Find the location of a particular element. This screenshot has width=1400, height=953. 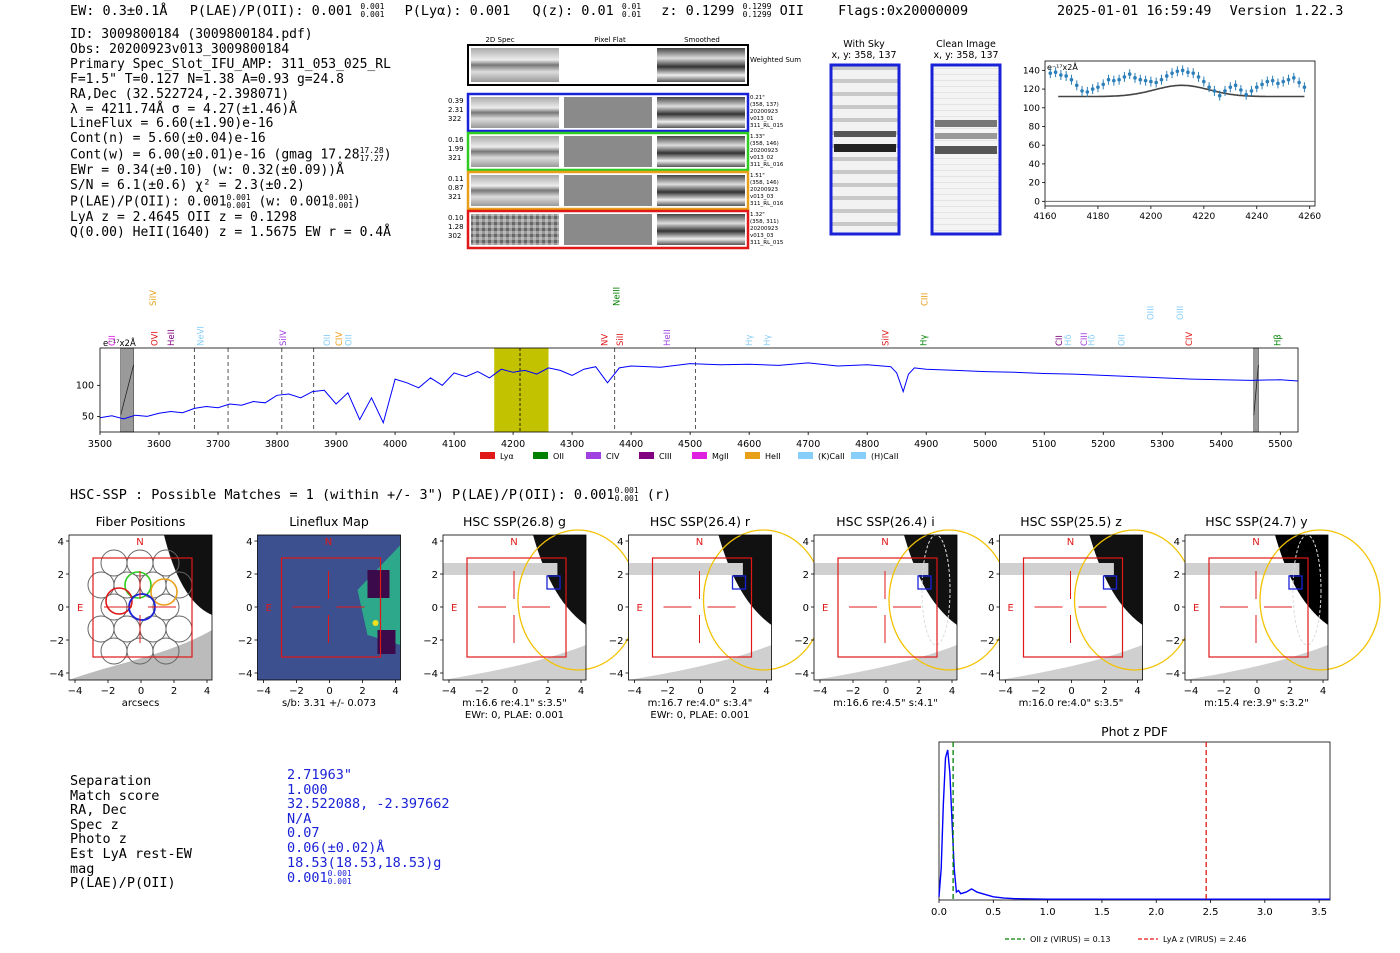

hsc-panel-title-1: Lineflux Map is located at coordinates (329, 521).